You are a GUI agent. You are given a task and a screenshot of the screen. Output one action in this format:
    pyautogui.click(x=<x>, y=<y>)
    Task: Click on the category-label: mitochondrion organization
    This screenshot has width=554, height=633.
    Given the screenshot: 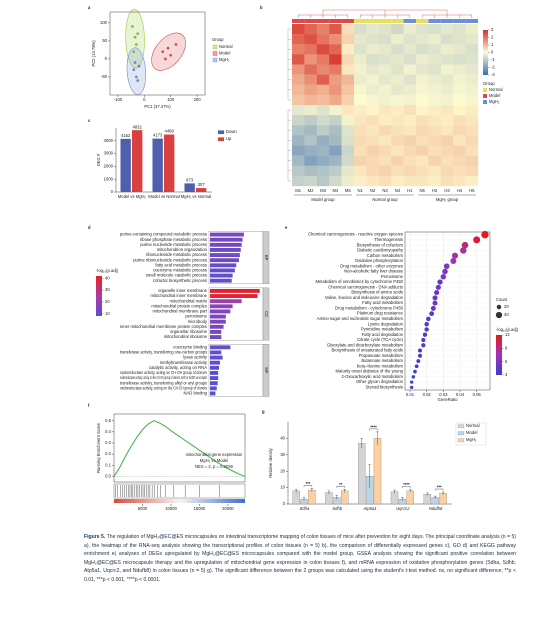 What is the action you would take?
    pyautogui.click(x=182, y=249)
    